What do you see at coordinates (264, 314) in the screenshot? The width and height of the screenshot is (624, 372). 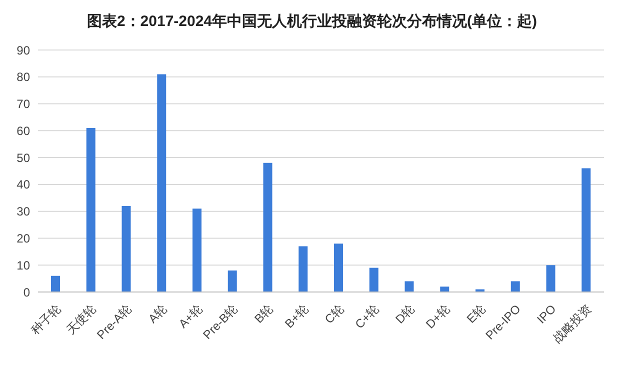 I see `x-tick-label: B轮` at bounding box center [264, 314].